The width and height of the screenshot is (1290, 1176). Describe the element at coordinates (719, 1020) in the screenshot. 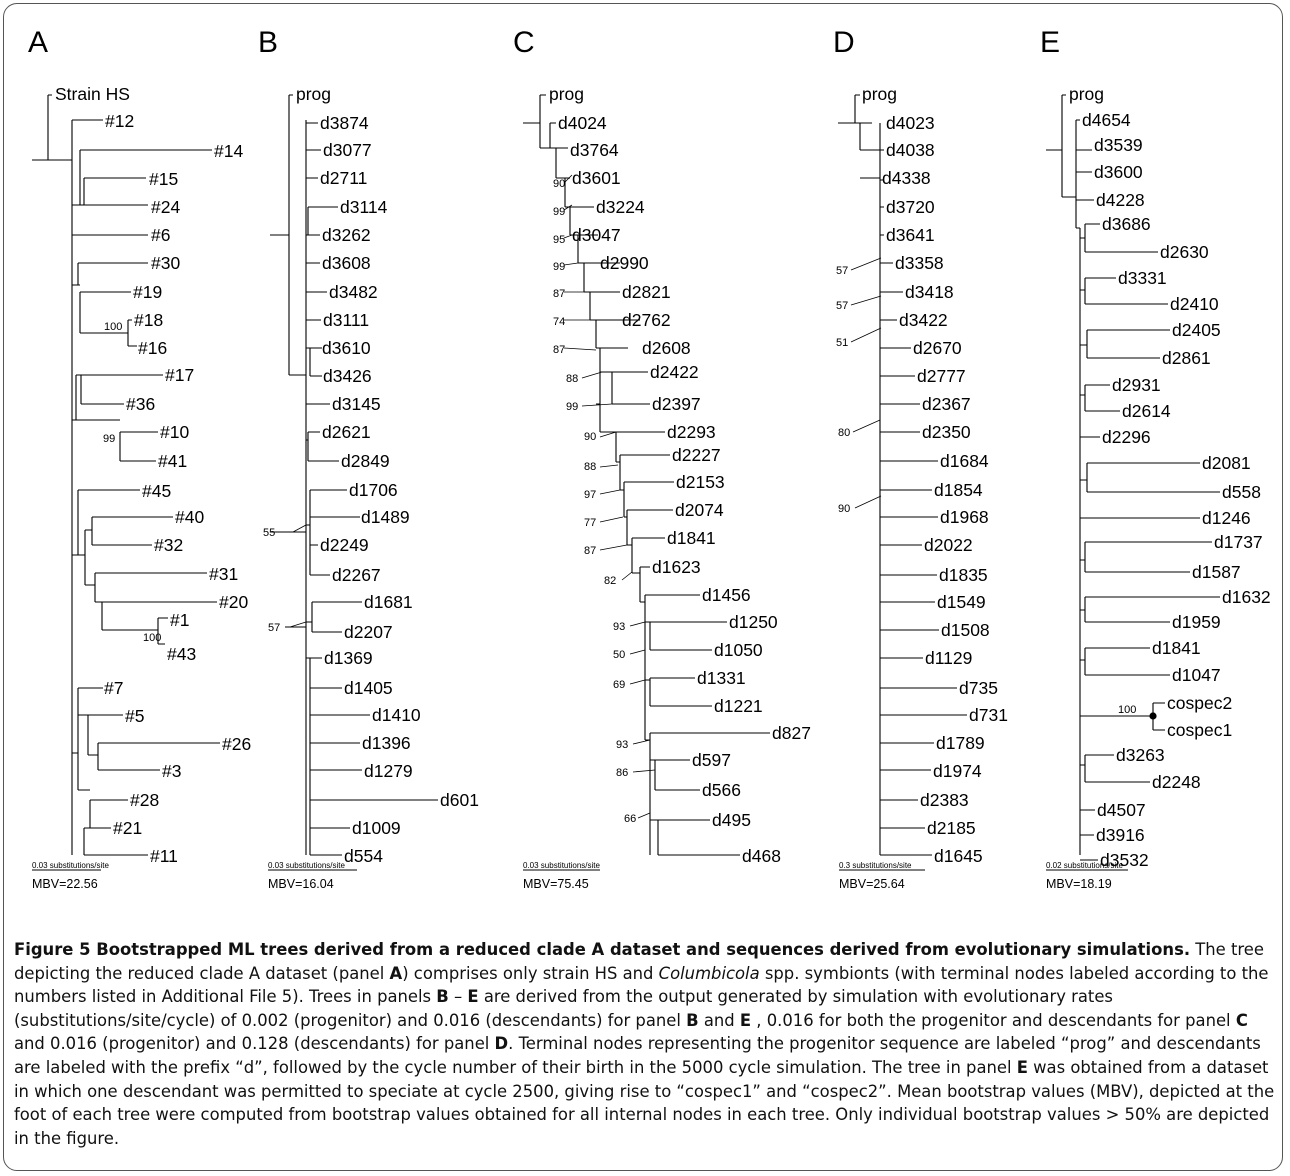

I see `caption-text: and` at that location.